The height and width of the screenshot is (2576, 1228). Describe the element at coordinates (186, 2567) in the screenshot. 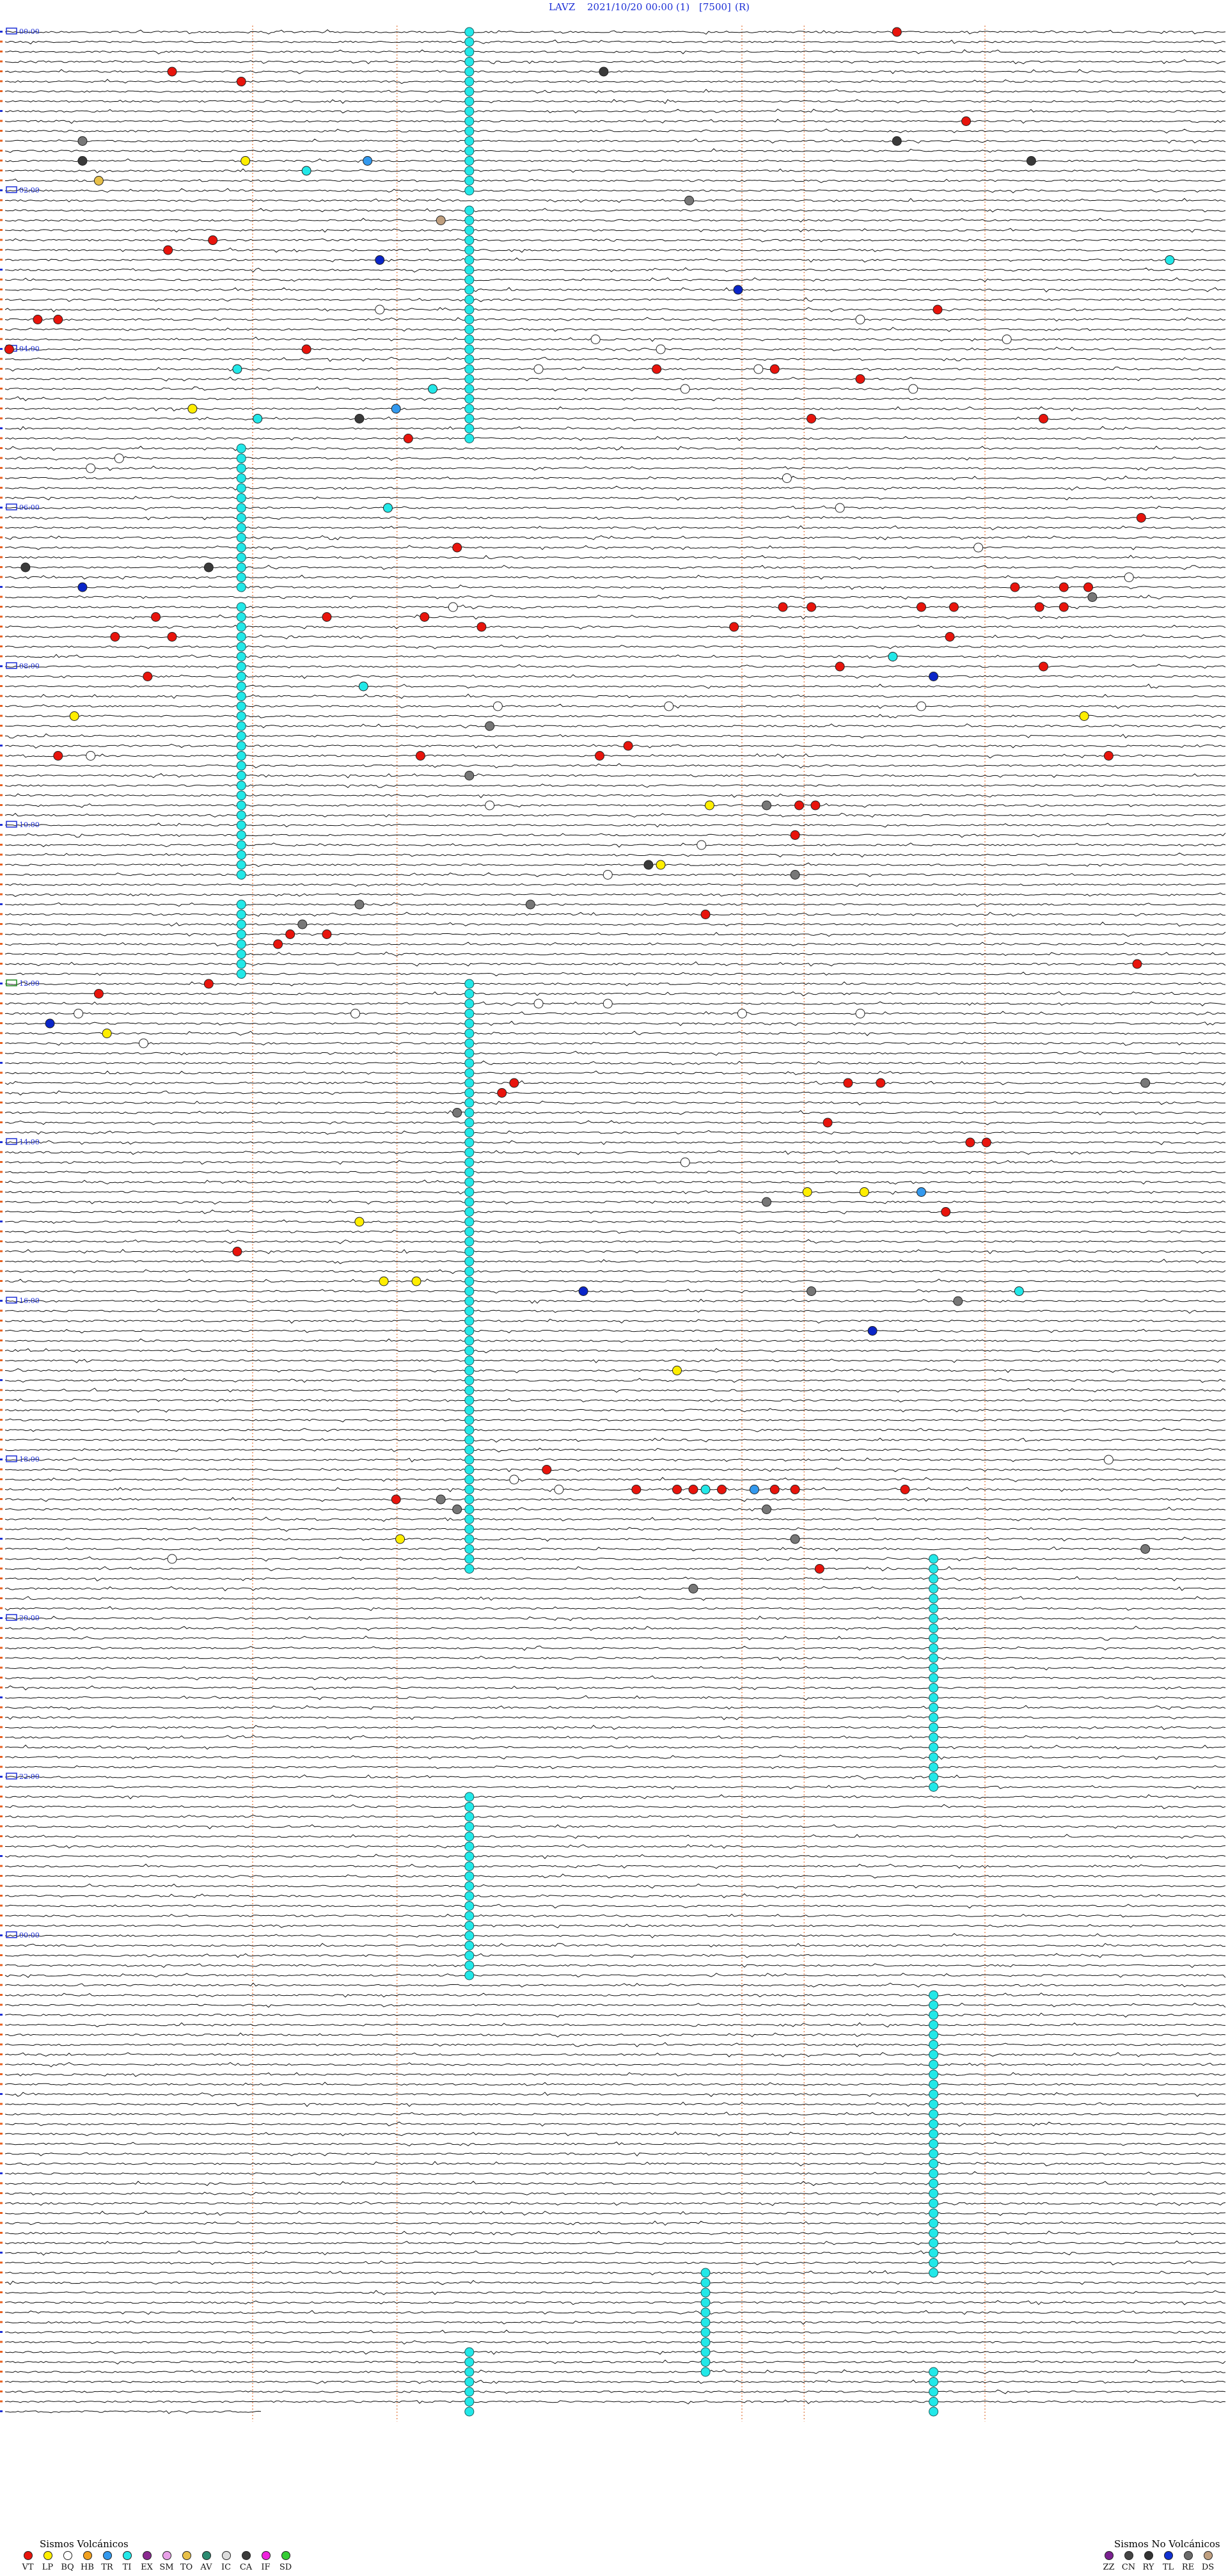

I see `legend-code: TO` at that location.